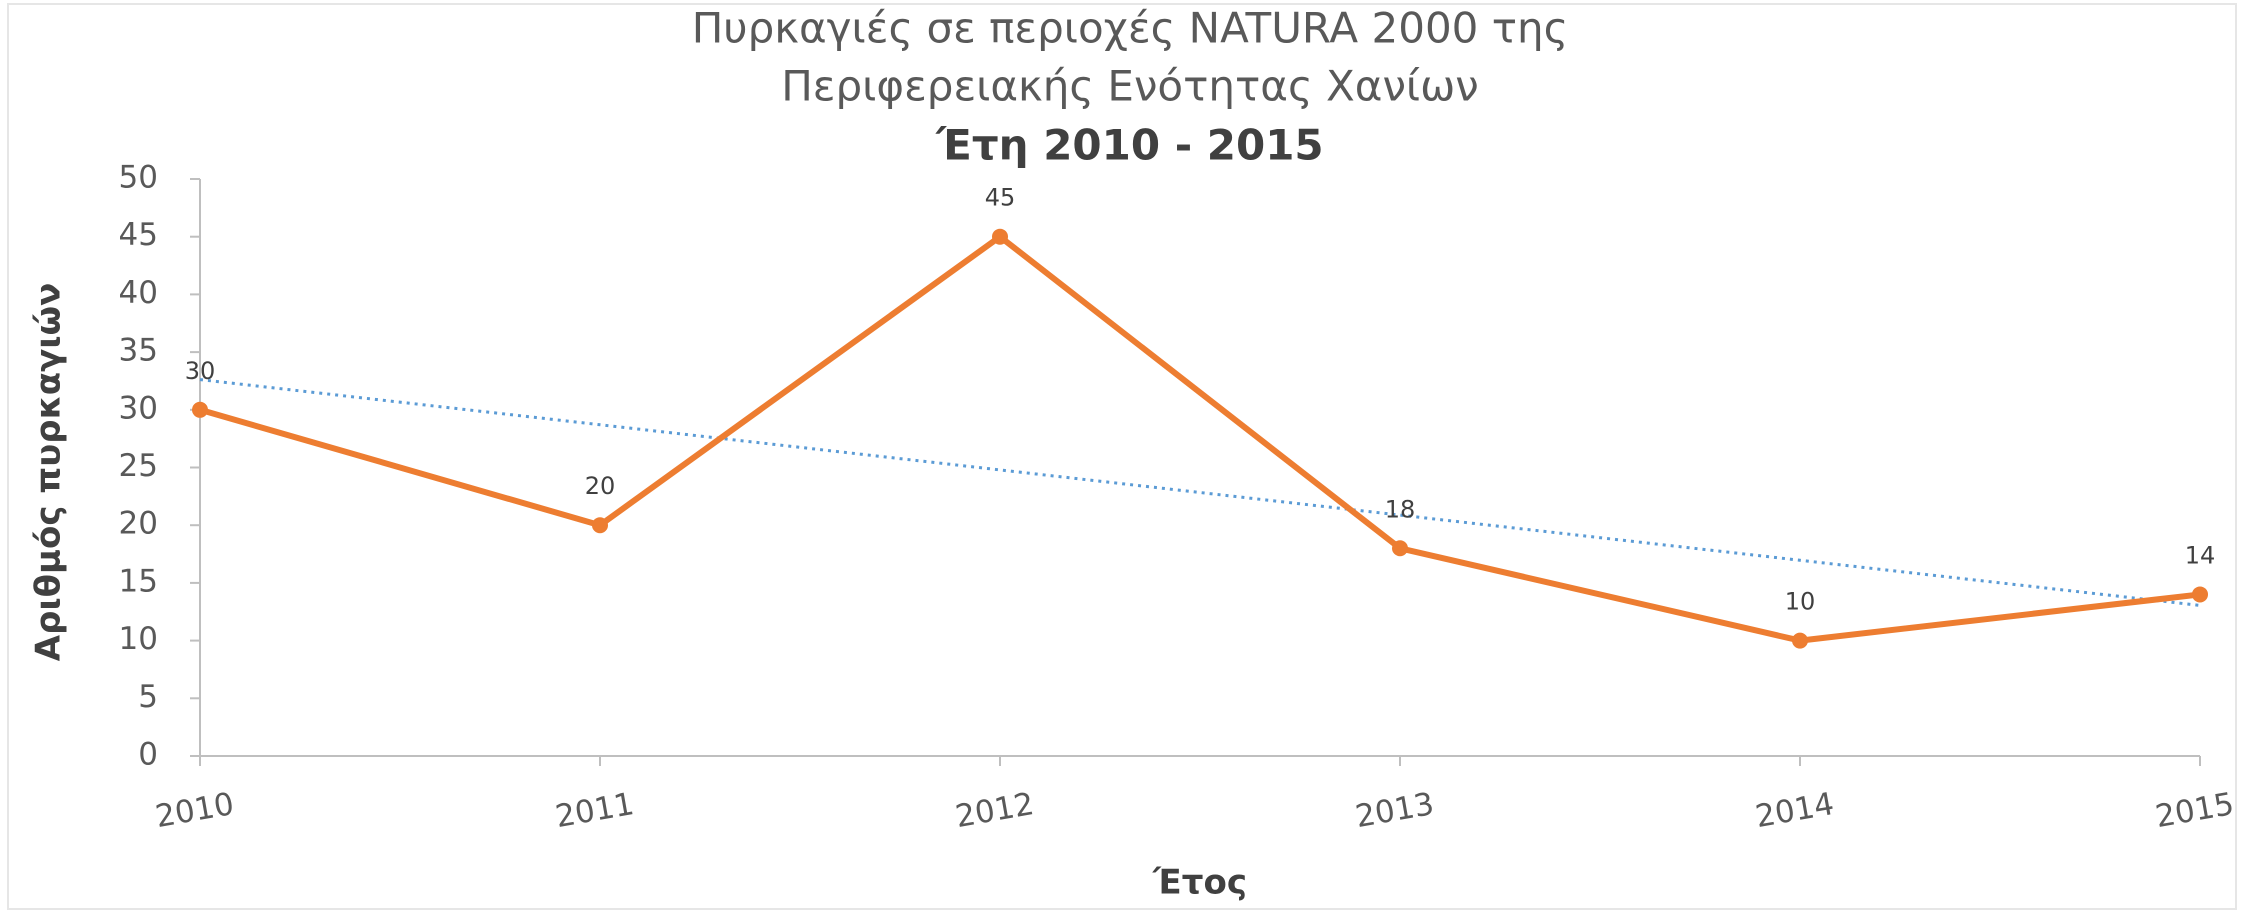 The image size is (2244, 915). What do you see at coordinates (600, 486) in the screenshot?
I see `data-label: 20` at bounding box center [600, 486].